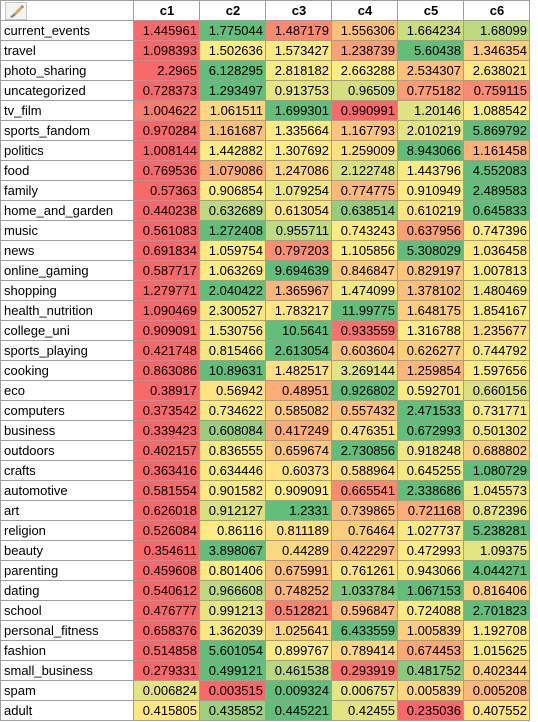  I want to click on value-cell: 0.761261, so click(364, 570).